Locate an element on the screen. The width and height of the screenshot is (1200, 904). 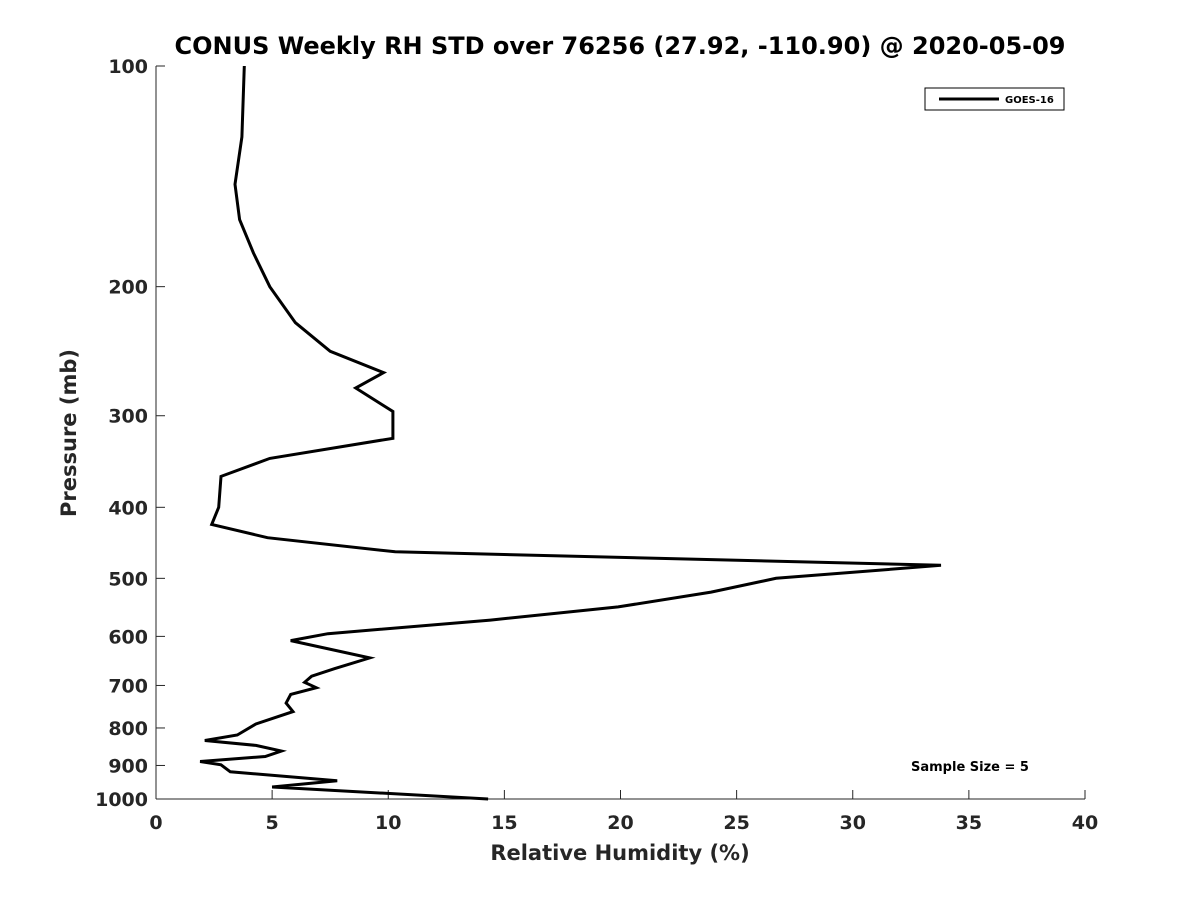
y-tick-label: 100 is located at coordinates (128, 67).